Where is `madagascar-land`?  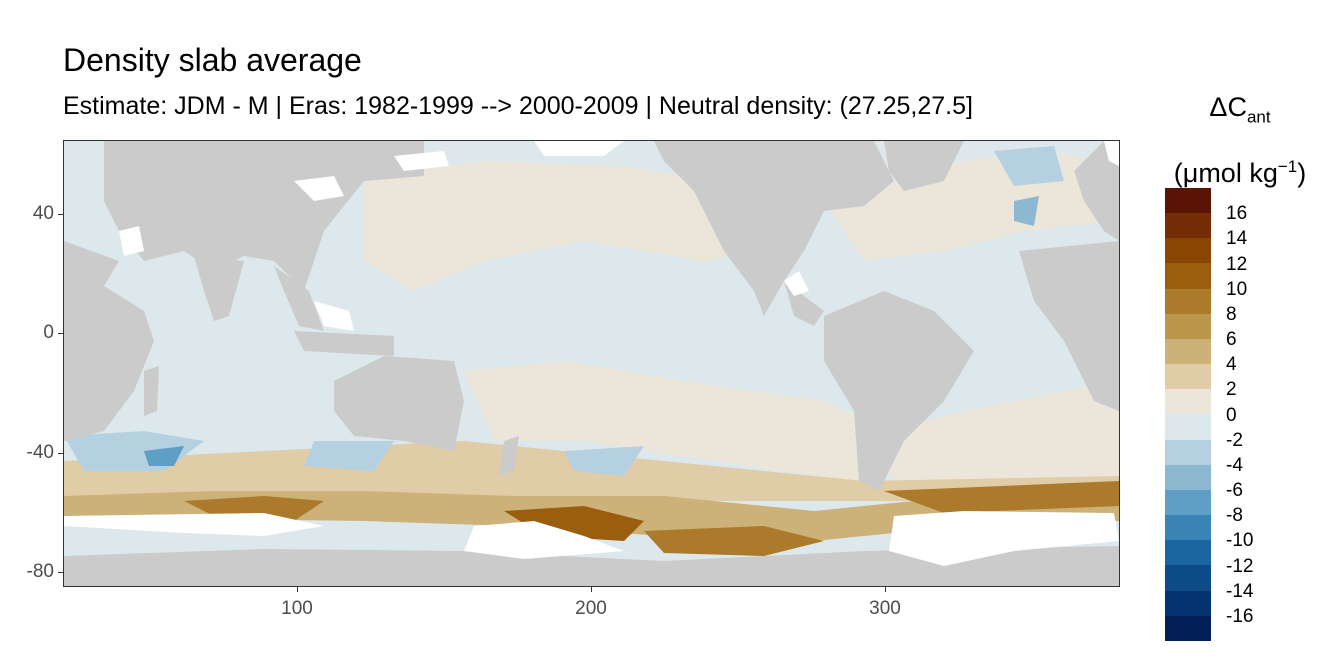 madagascar-land is located at coordinates (151, 391).